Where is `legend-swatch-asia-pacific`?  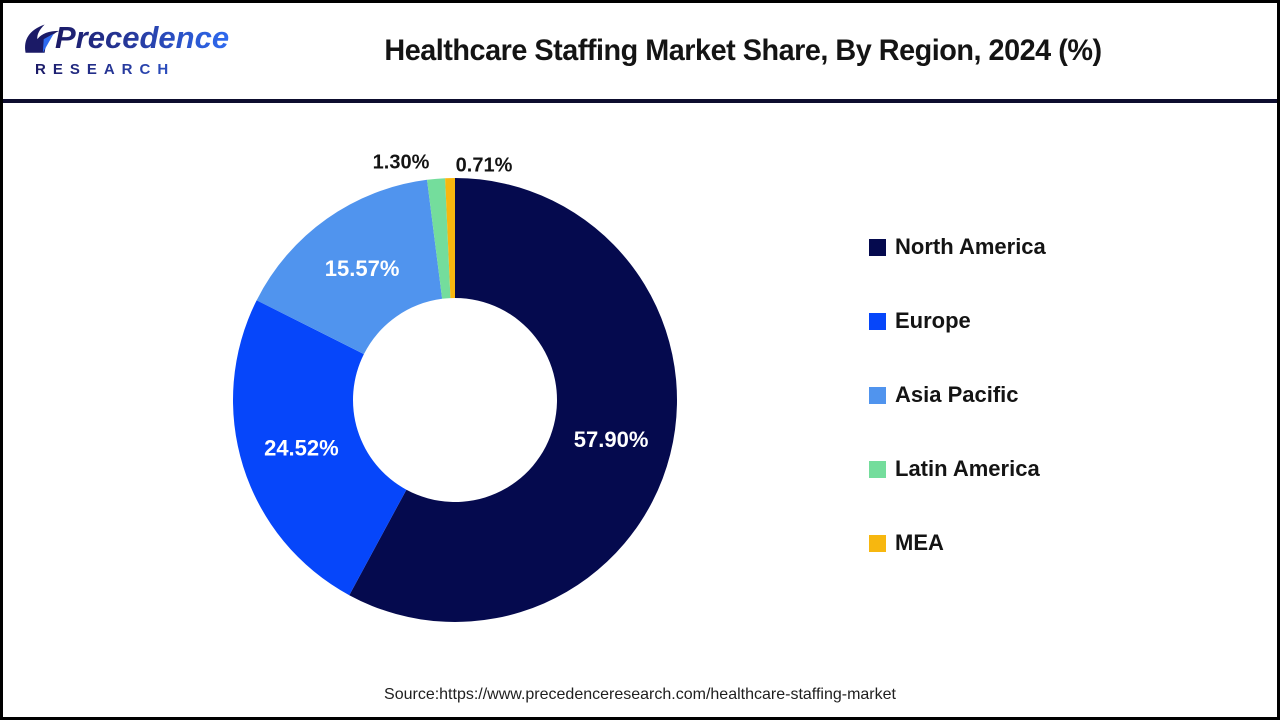
legend-swatch-asia-pacific is located at coordinates (877, 395).